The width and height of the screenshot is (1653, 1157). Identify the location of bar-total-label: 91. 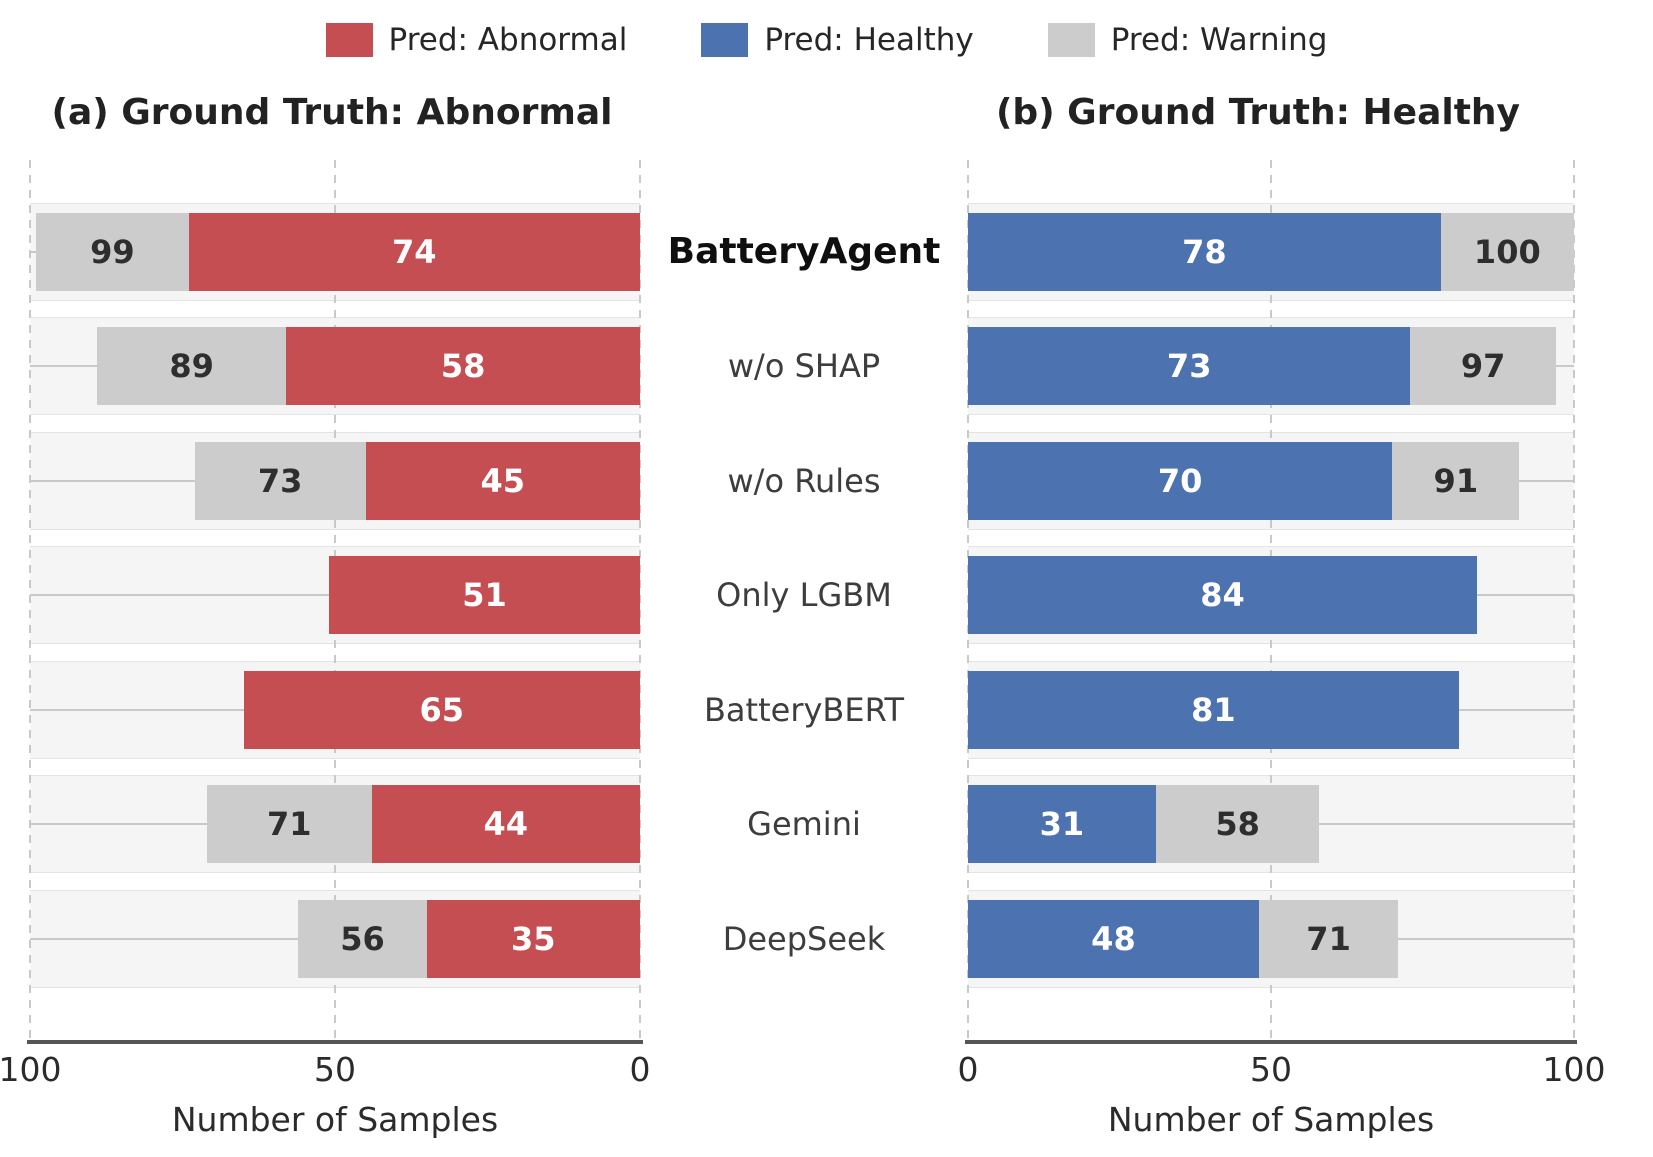
(1456, 480).